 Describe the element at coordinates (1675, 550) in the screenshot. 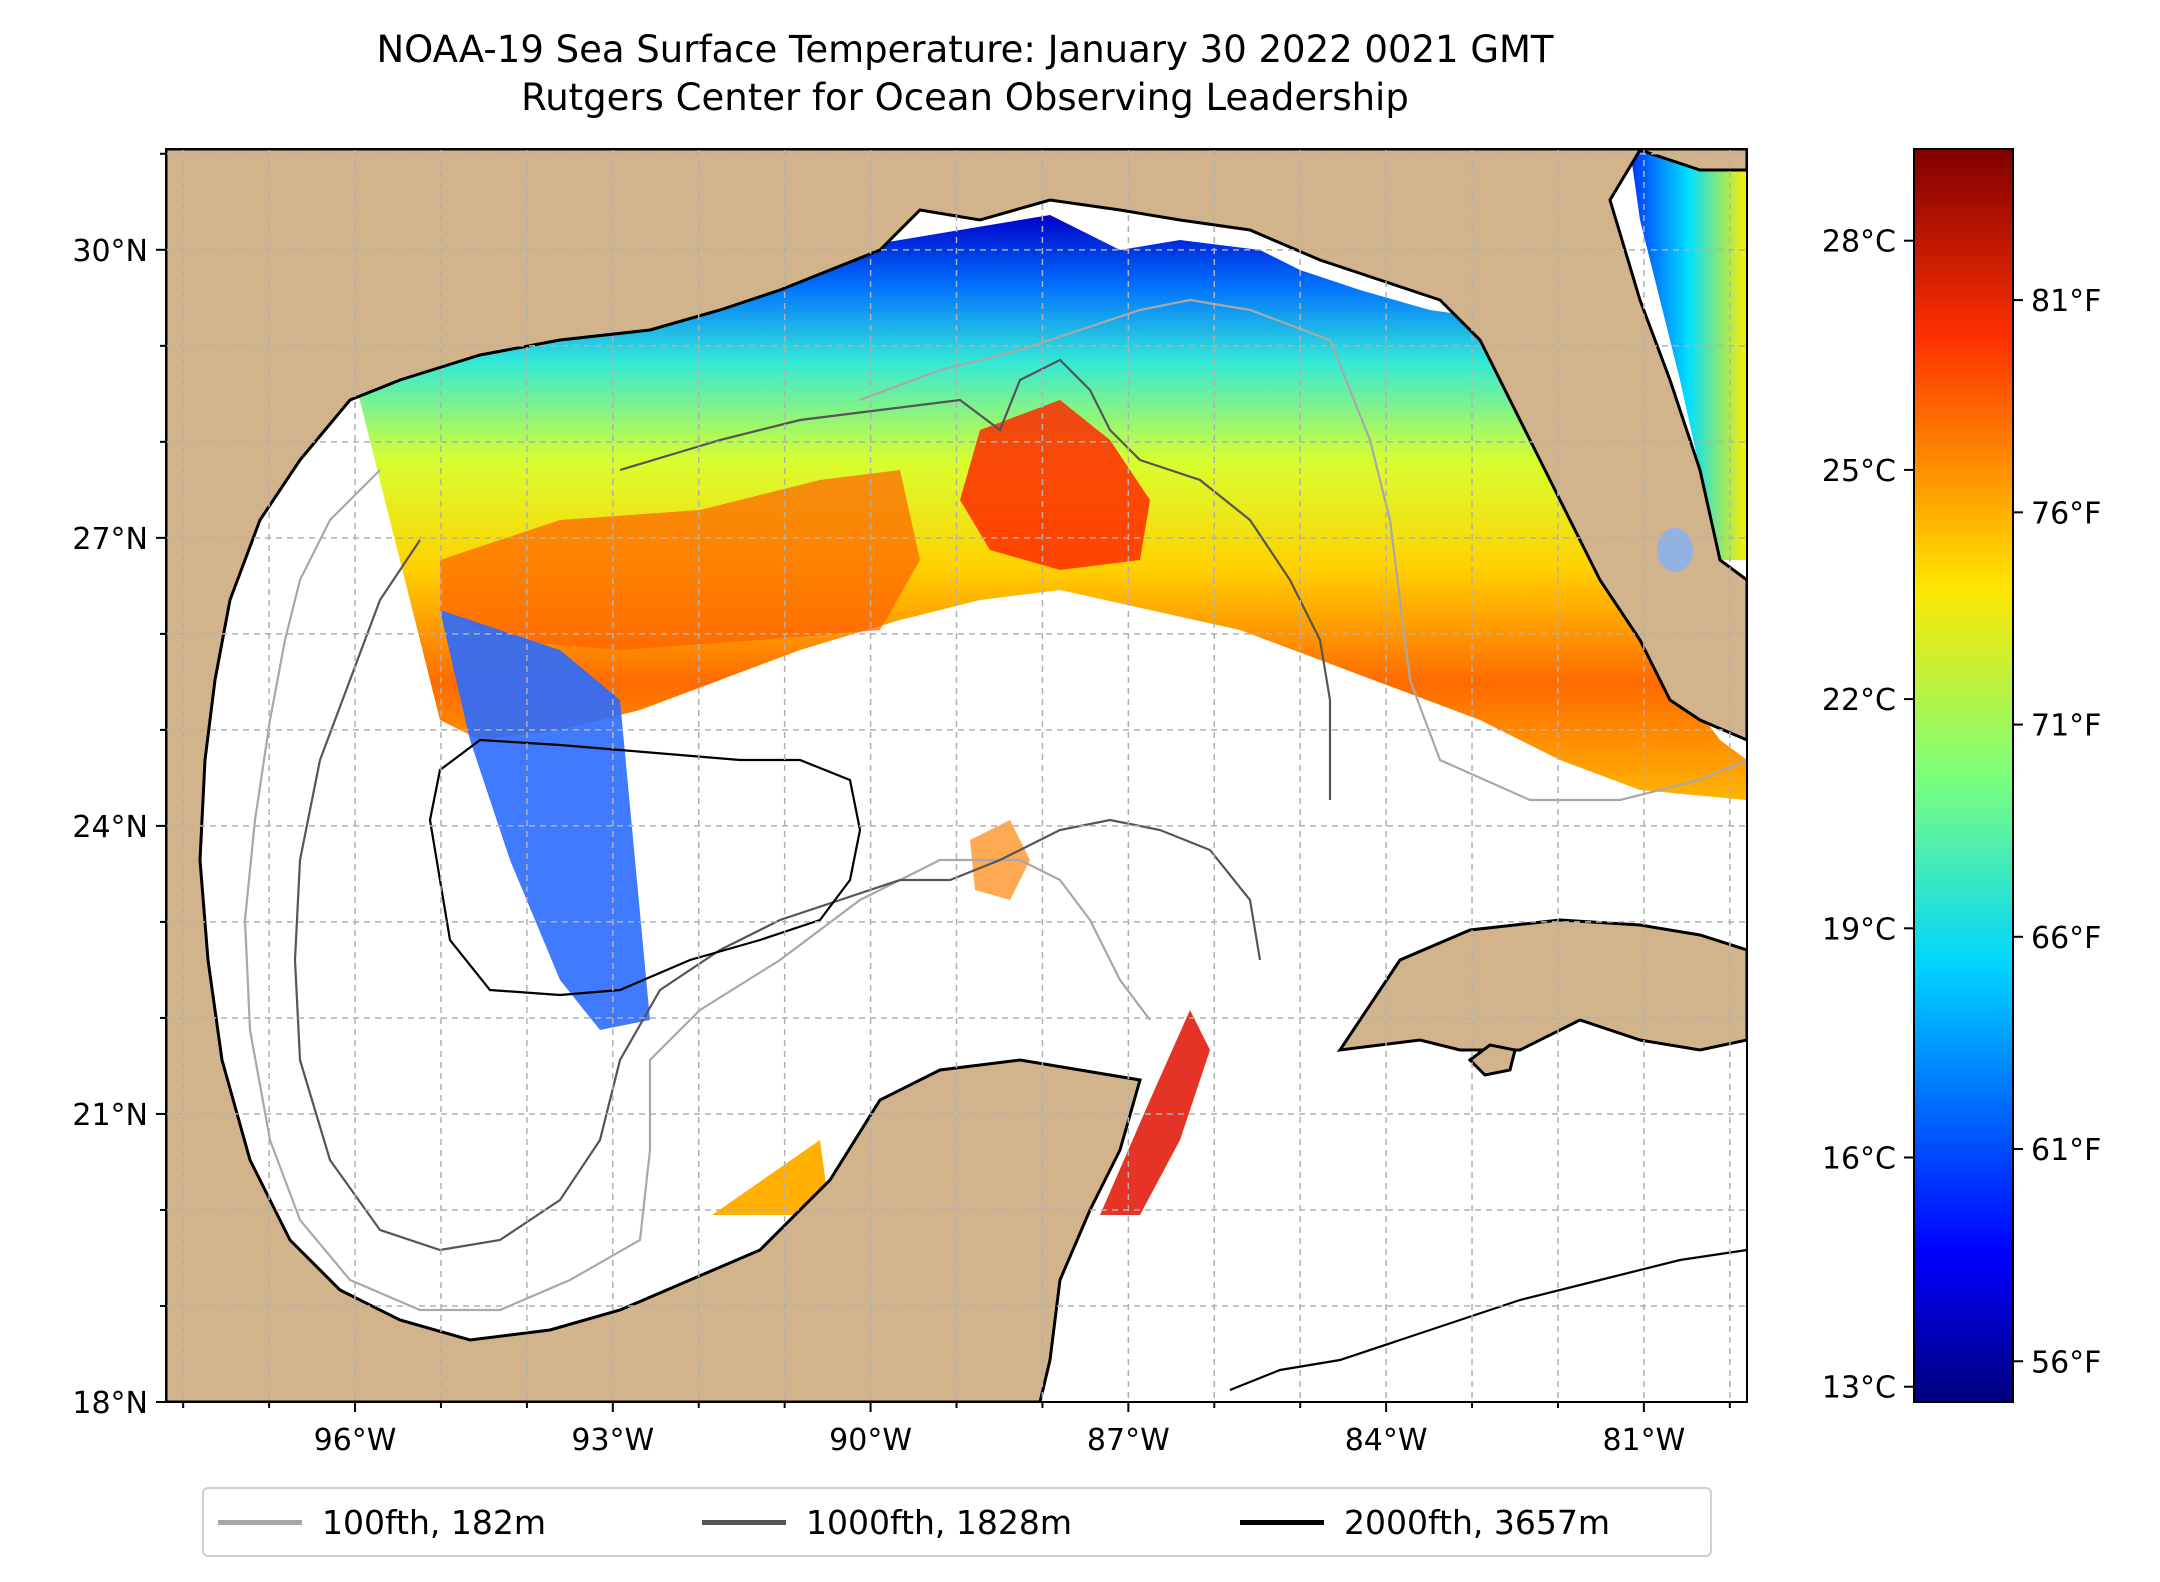

I see `lake-okeechobee` at that location.